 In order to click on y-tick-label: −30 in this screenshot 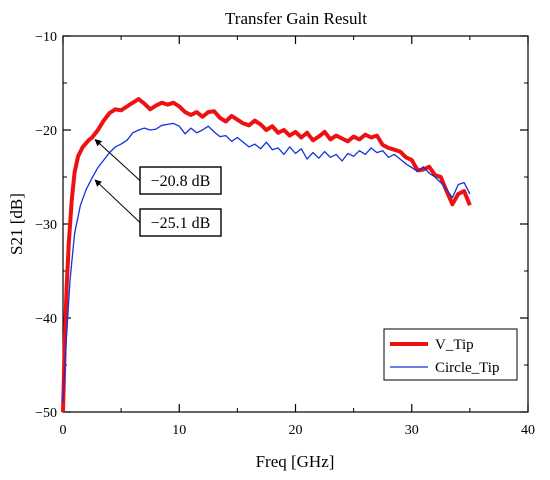, I will do `click(46, 225)`.